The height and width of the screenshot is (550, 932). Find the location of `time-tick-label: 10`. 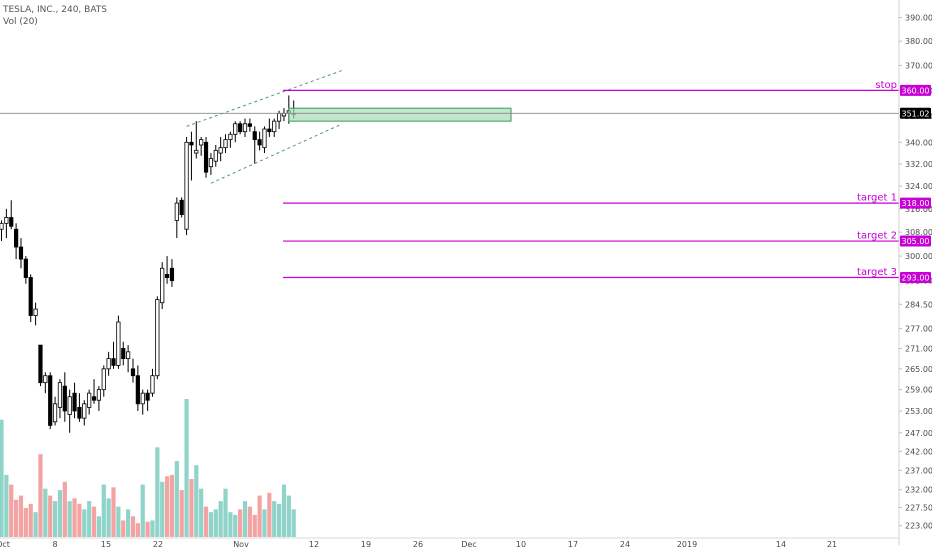

time-tick-label: 10 is located at coordinates (521, 544).